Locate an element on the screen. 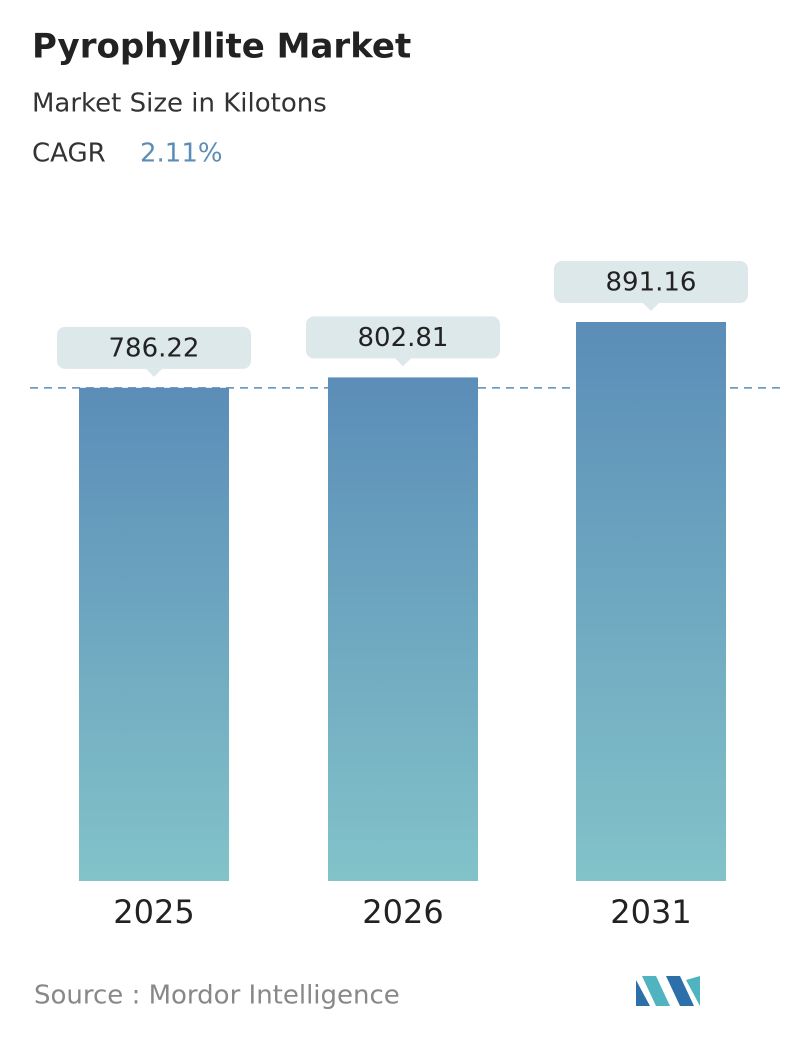 The width and height of the screenshot is (796, 1038). chart-subtitle: Market Size in Kilotons is located at coordinates (179, 104).